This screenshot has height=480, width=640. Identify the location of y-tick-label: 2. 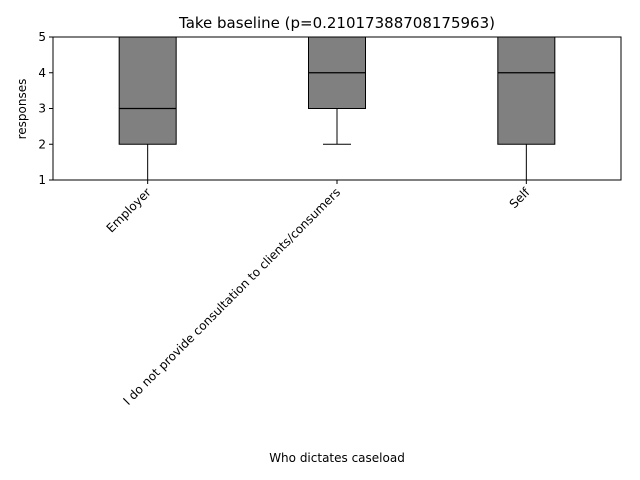
(42, 144).